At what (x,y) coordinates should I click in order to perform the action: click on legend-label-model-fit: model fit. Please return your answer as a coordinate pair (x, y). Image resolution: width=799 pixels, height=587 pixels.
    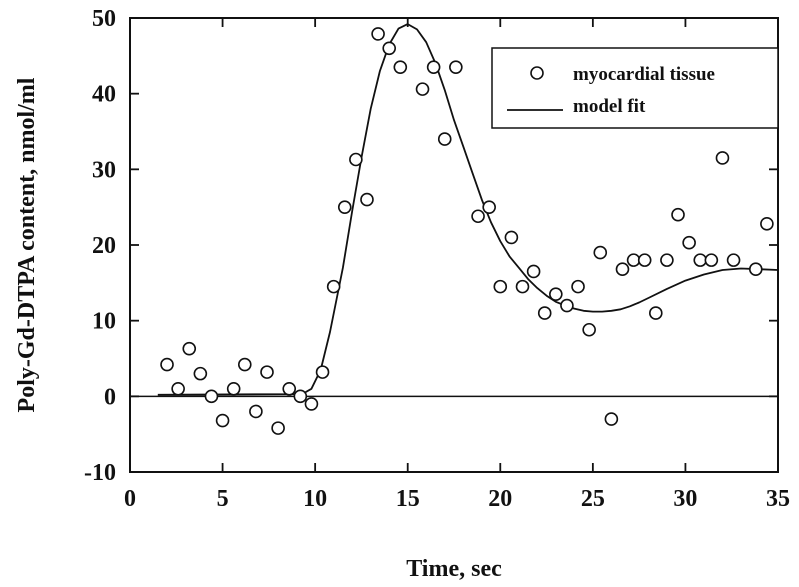
    Looking at the image, I should click on (609, 106).